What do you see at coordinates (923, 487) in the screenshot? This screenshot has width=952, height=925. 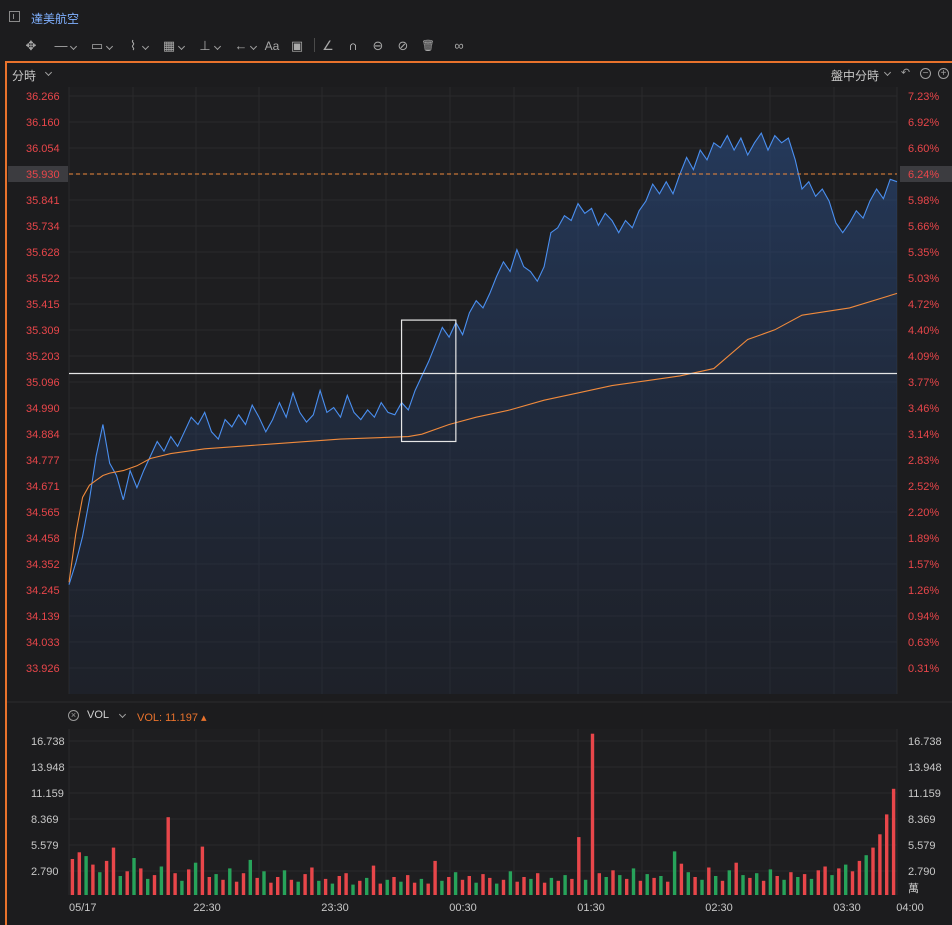 I see `y-tick-right: 2.52%` at bounding box center [923, 487].